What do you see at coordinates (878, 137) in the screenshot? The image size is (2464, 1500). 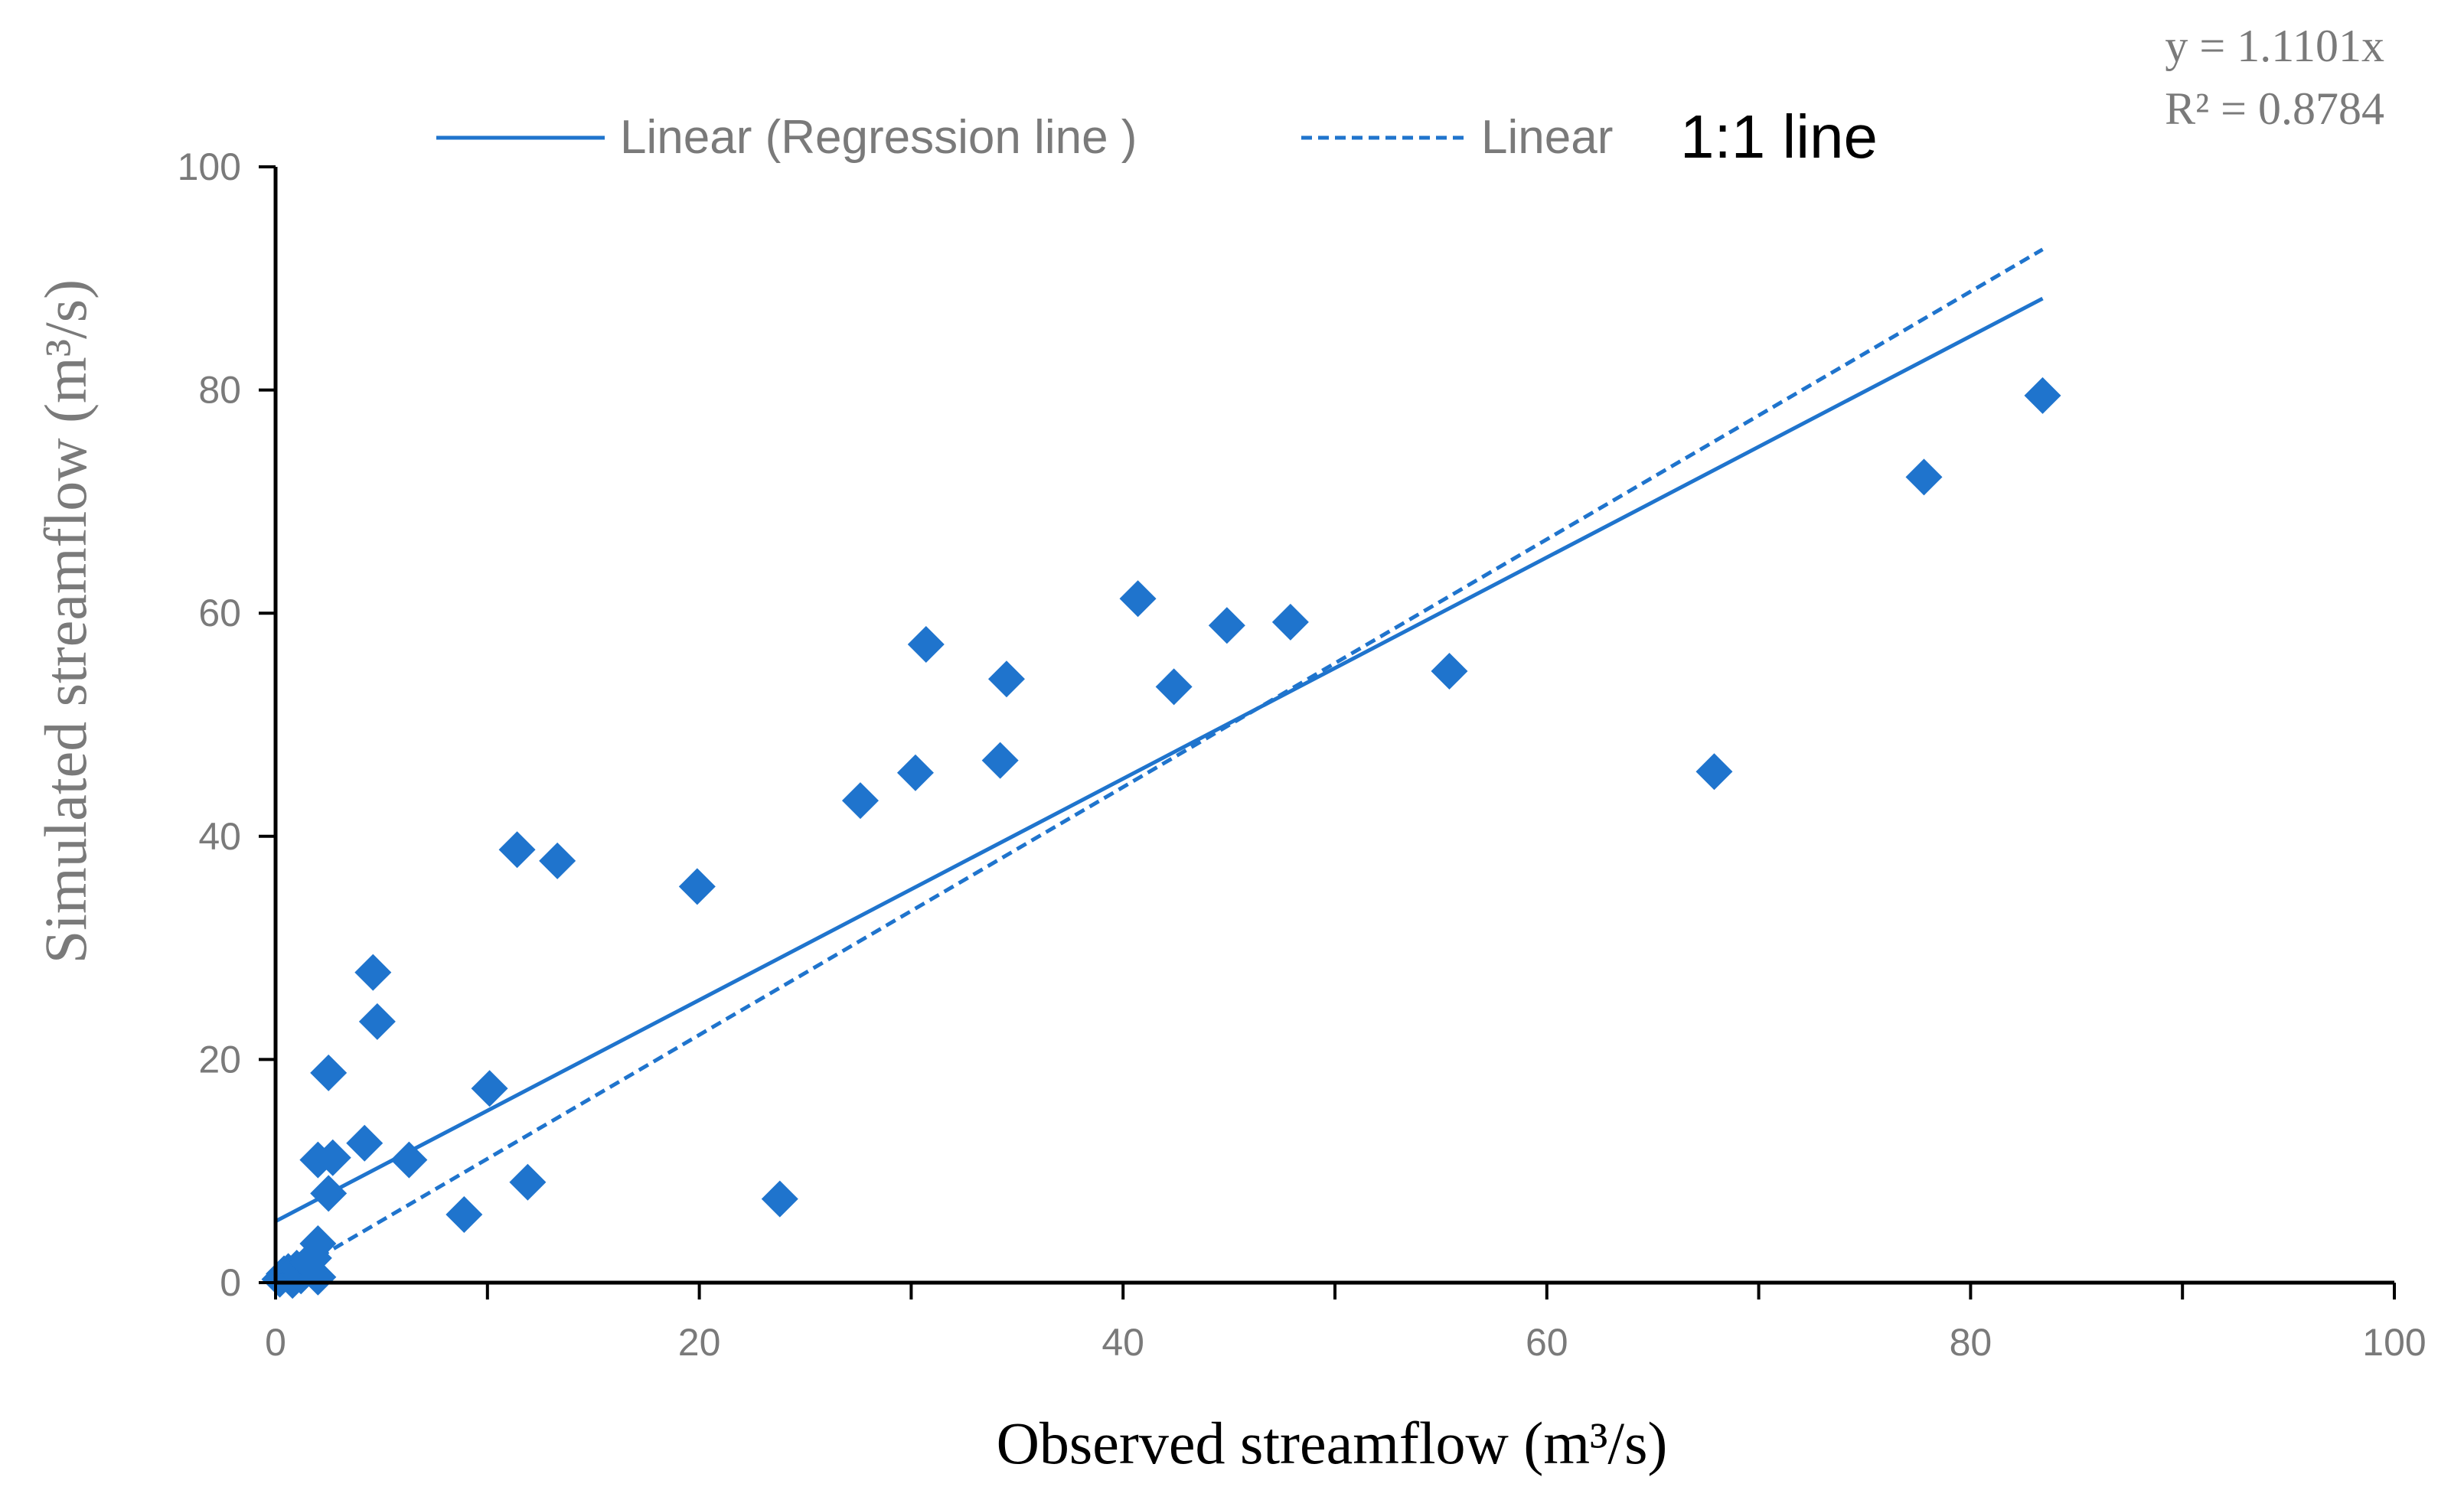 I see `legend-label-regression: Linear (Regression line )` at bounding box center [878, 137].